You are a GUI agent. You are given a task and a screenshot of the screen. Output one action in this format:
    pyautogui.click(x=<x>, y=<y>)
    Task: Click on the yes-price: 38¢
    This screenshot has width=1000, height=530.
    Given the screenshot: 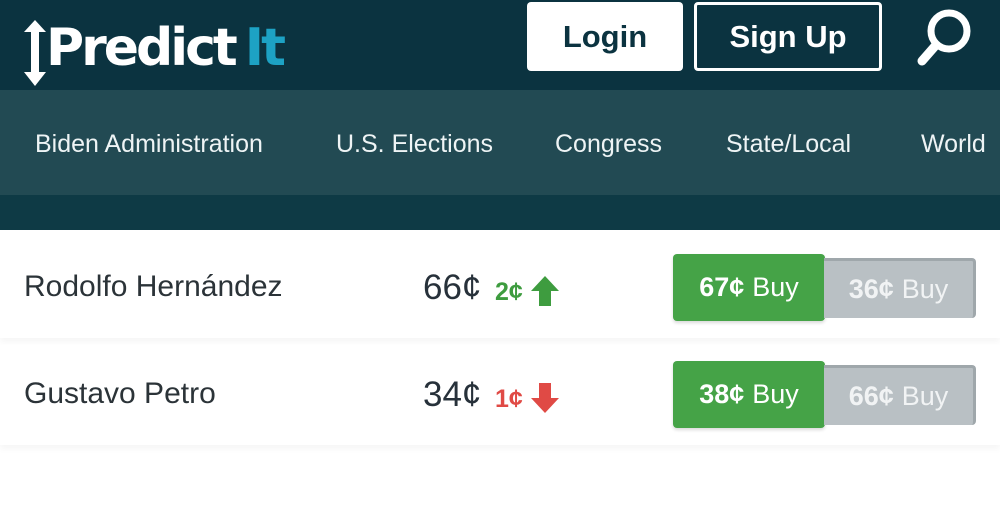 What is the action you would take?
    pyautogui.click(x=722, y=394)
    